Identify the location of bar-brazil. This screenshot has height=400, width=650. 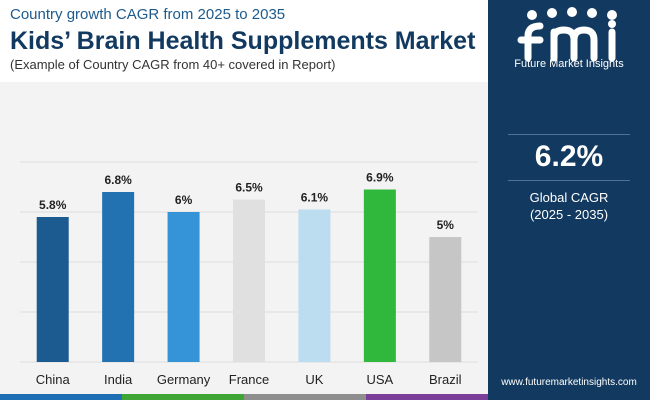
(445, 299).